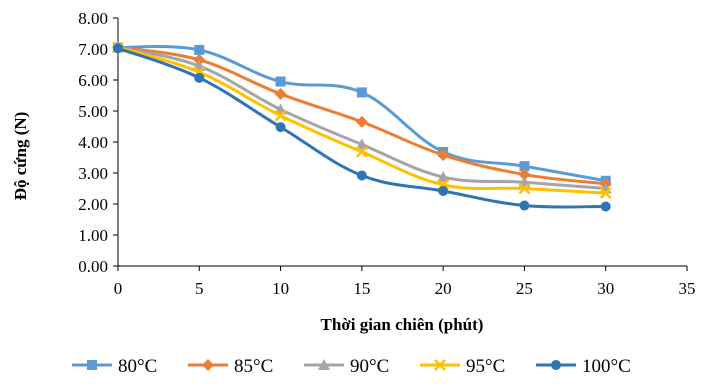 The height and width of the screenshot is (386, 701). I want to click on y-tick-label: 3.00, so click(93, 173).